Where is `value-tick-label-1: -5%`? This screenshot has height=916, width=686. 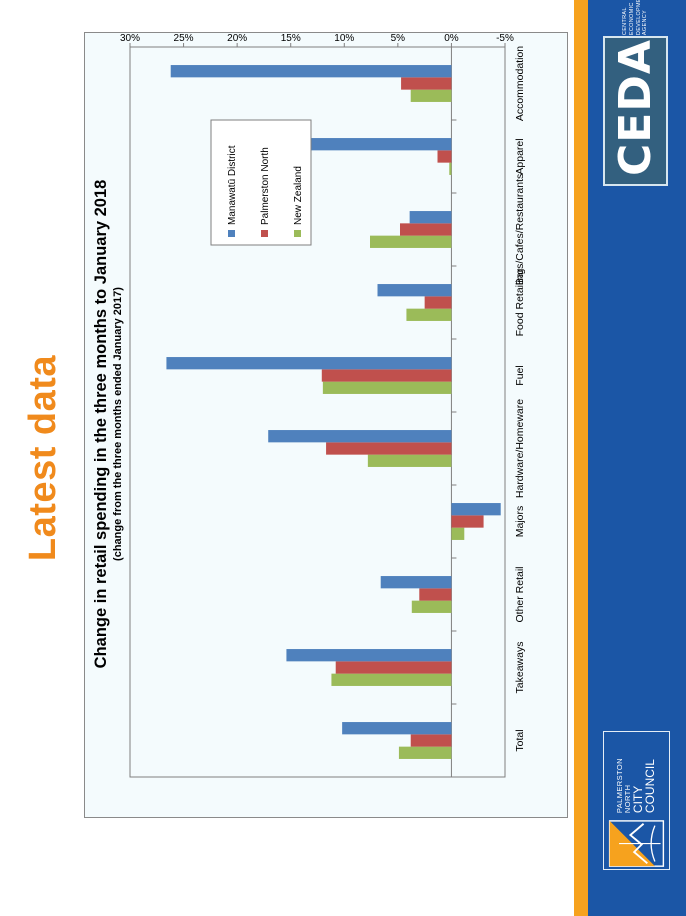
value-tick-label-1: -5% is located at coordinates (505, 38).